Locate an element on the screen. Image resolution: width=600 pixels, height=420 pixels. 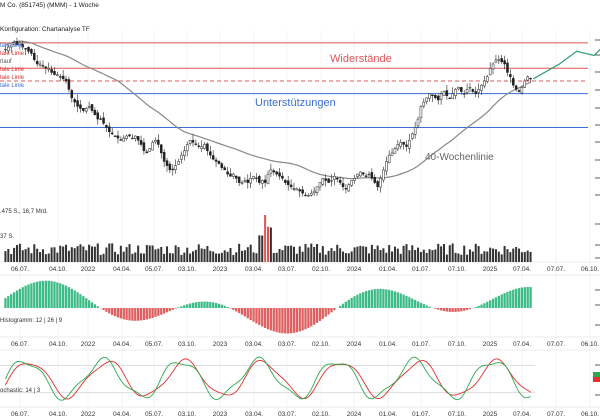
x-tick-label: 07.07. is located at coordinates (556, 344).